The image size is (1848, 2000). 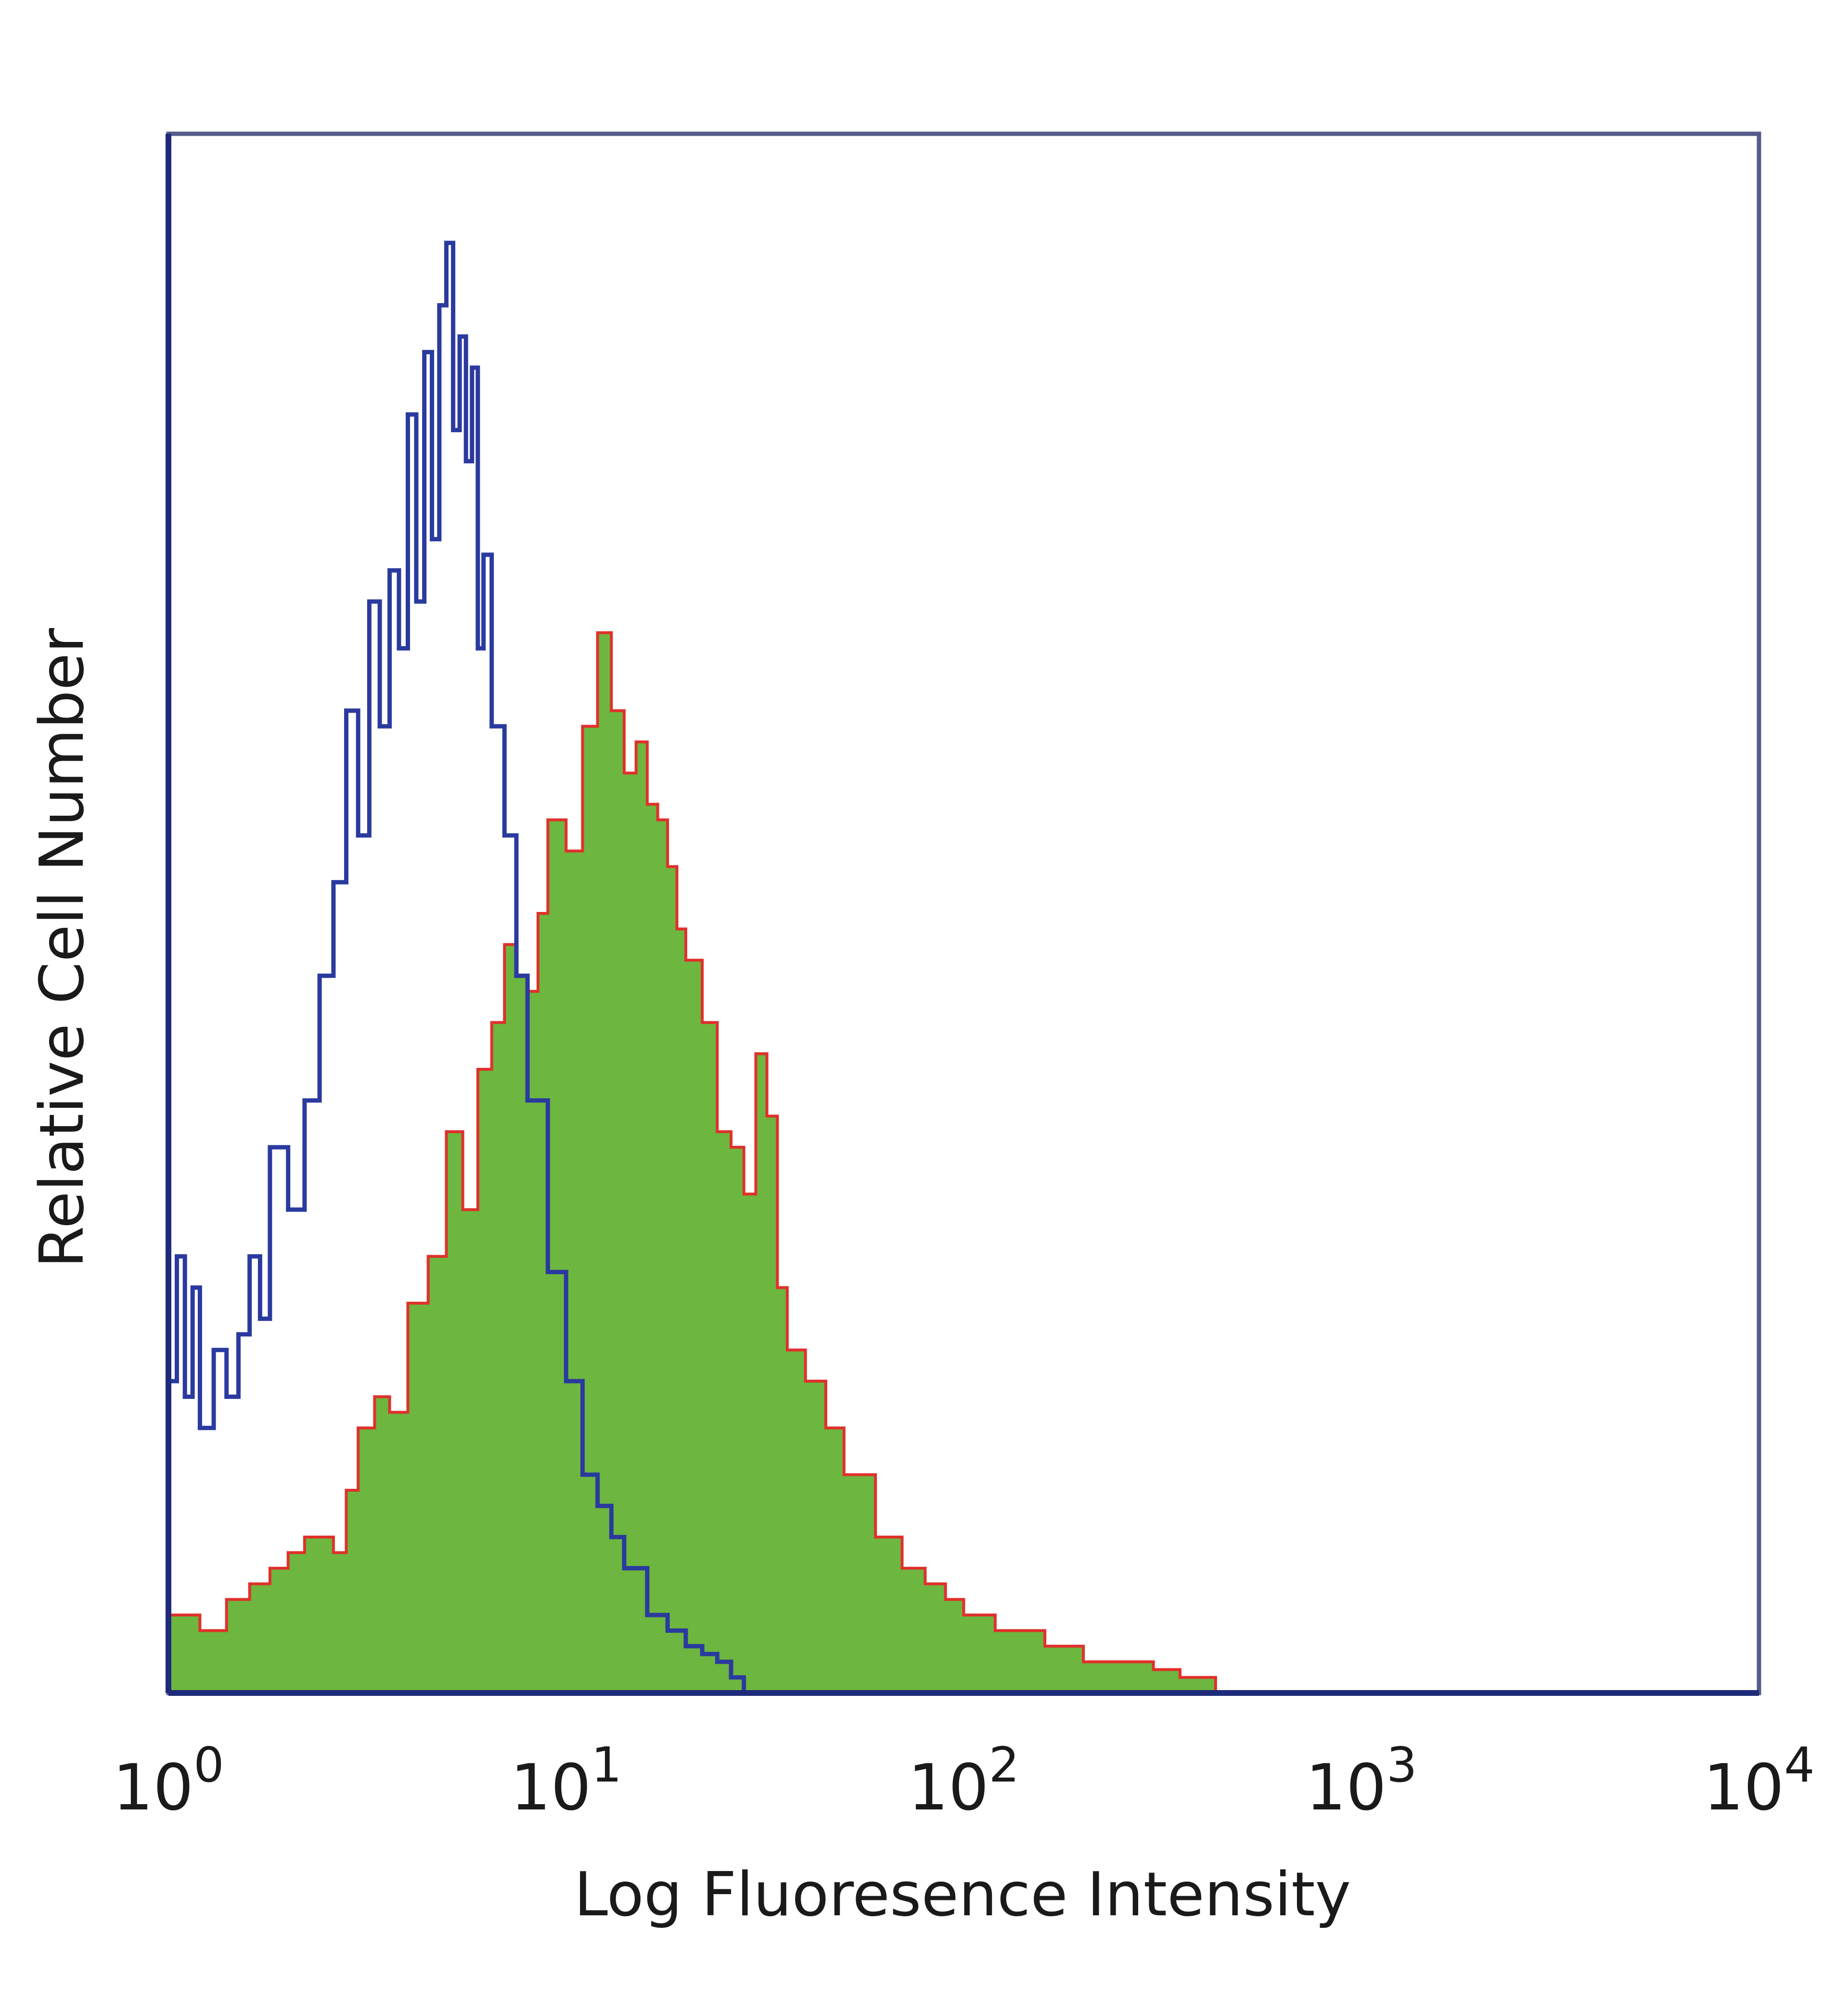 I want to click on y-axis-label: Relative Cell Number, so click(x=61, y=948).